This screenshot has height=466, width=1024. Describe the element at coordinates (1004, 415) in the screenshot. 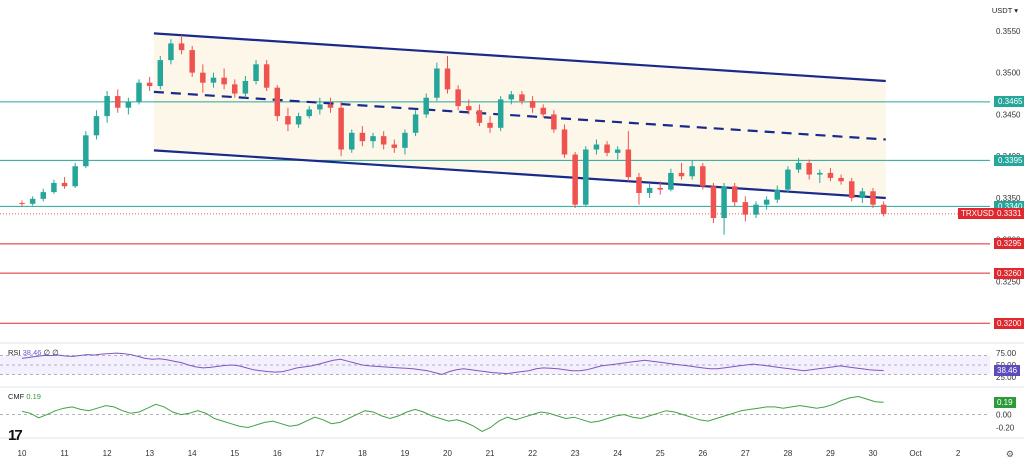

I see `cmf-tick-label: 0.00` at that location.